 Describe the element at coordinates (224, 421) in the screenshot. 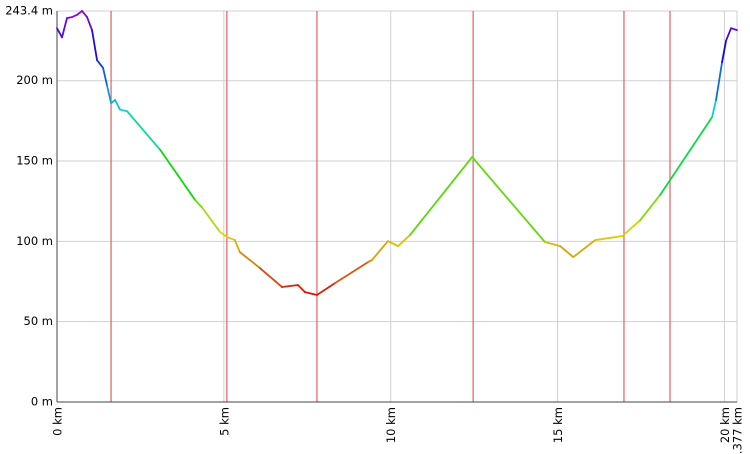

I see `x-tick-label: 5 km` at that location.